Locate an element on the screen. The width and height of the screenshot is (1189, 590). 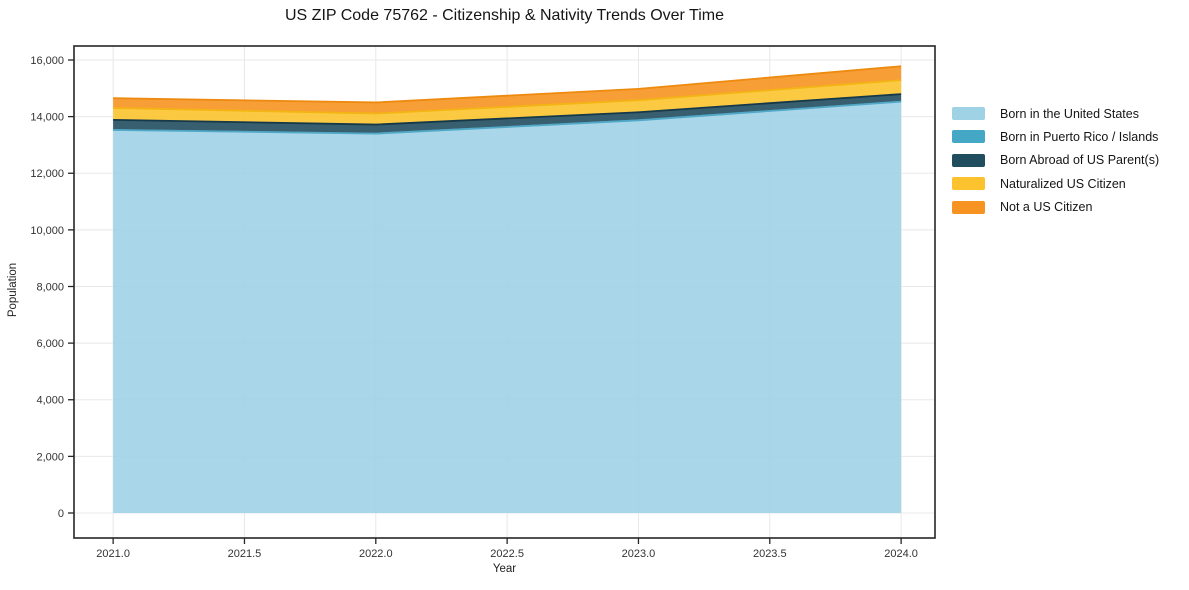
y-tick-label: 0 is located at coordinates (61, 514).